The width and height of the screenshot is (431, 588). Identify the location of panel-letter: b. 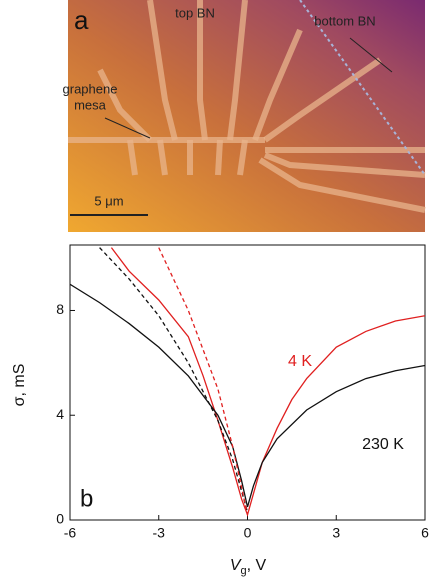
(86, 498).